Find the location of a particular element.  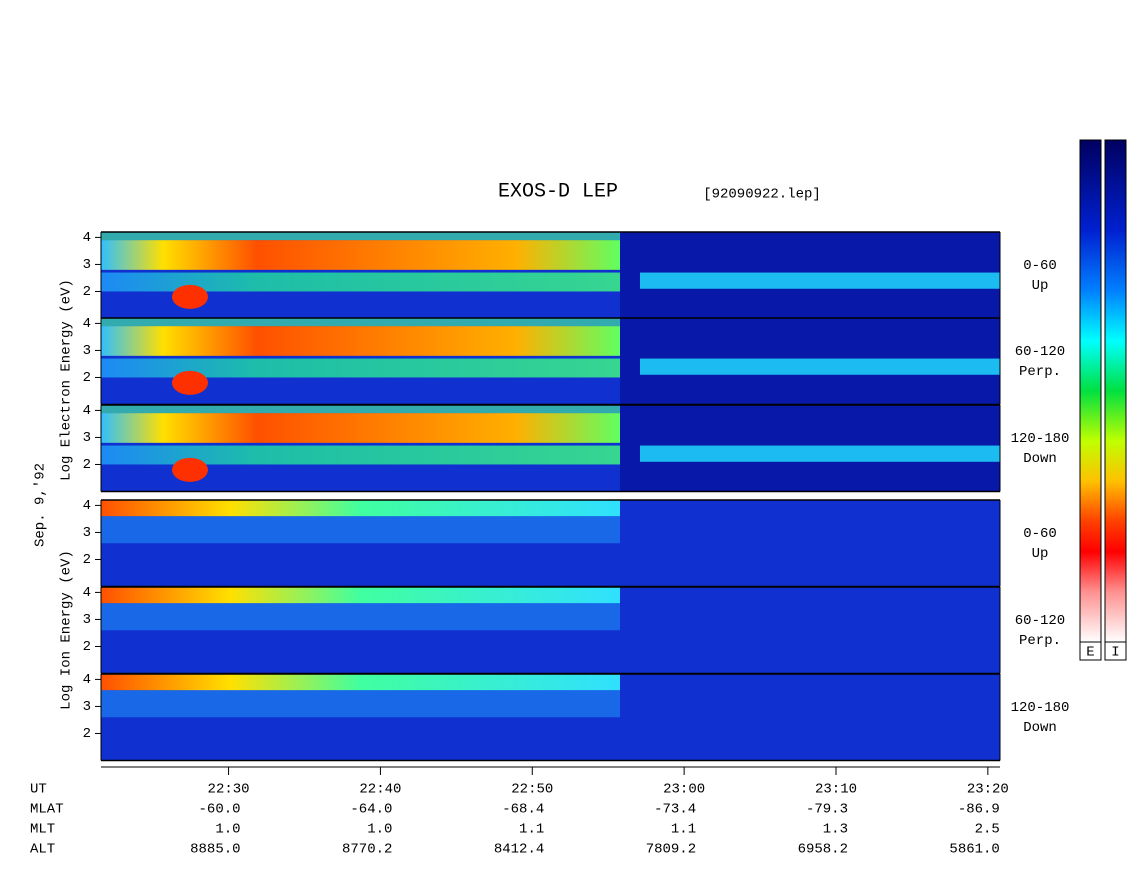

row-header: MLAT is located at coordinates (47, 810).